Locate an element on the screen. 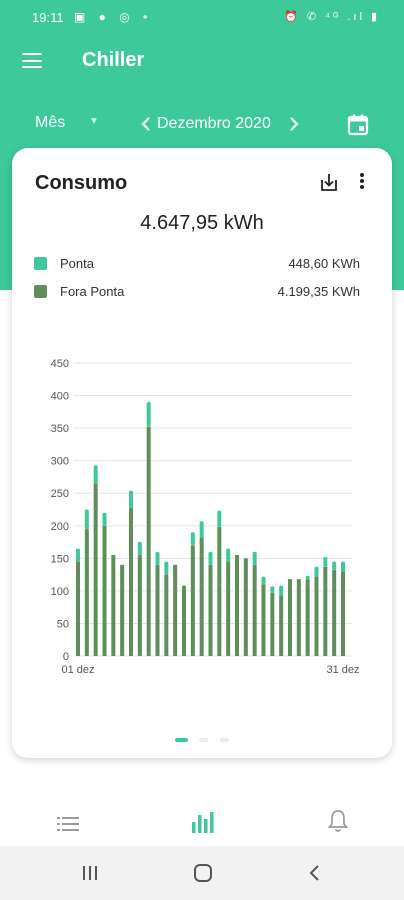 Image resolution: width=404 pixels, height=900 pixels. legend-item-fora-ponta: Fora Ponta 4.199,35 KWh is located at coordinates (197, 292).